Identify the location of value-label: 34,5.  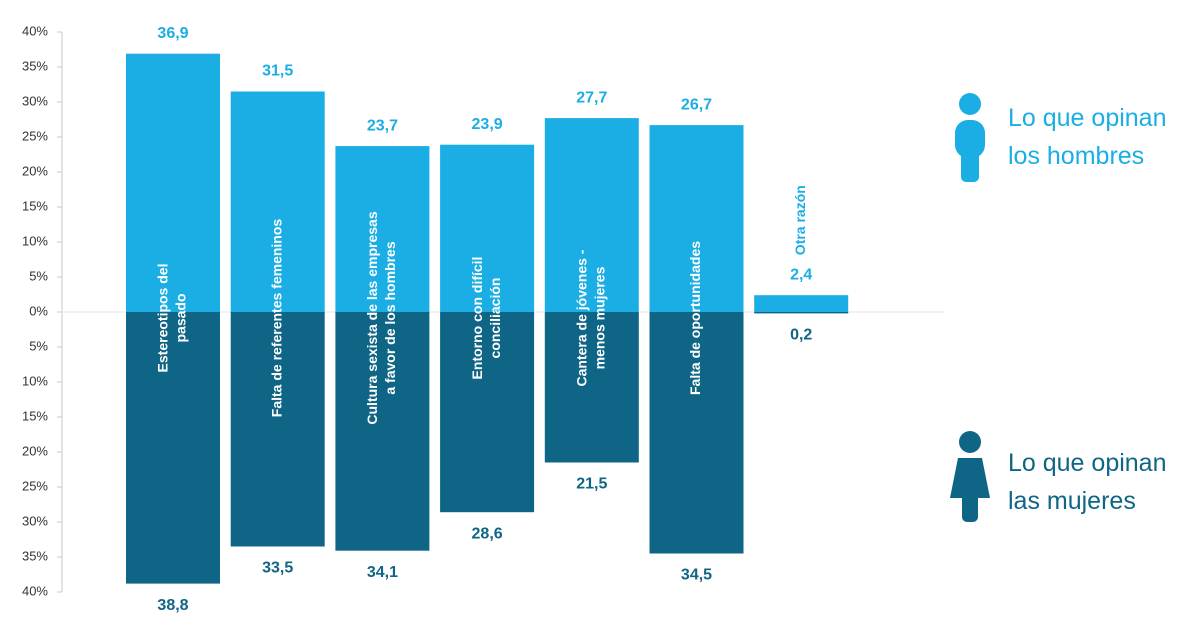
(696, 575).